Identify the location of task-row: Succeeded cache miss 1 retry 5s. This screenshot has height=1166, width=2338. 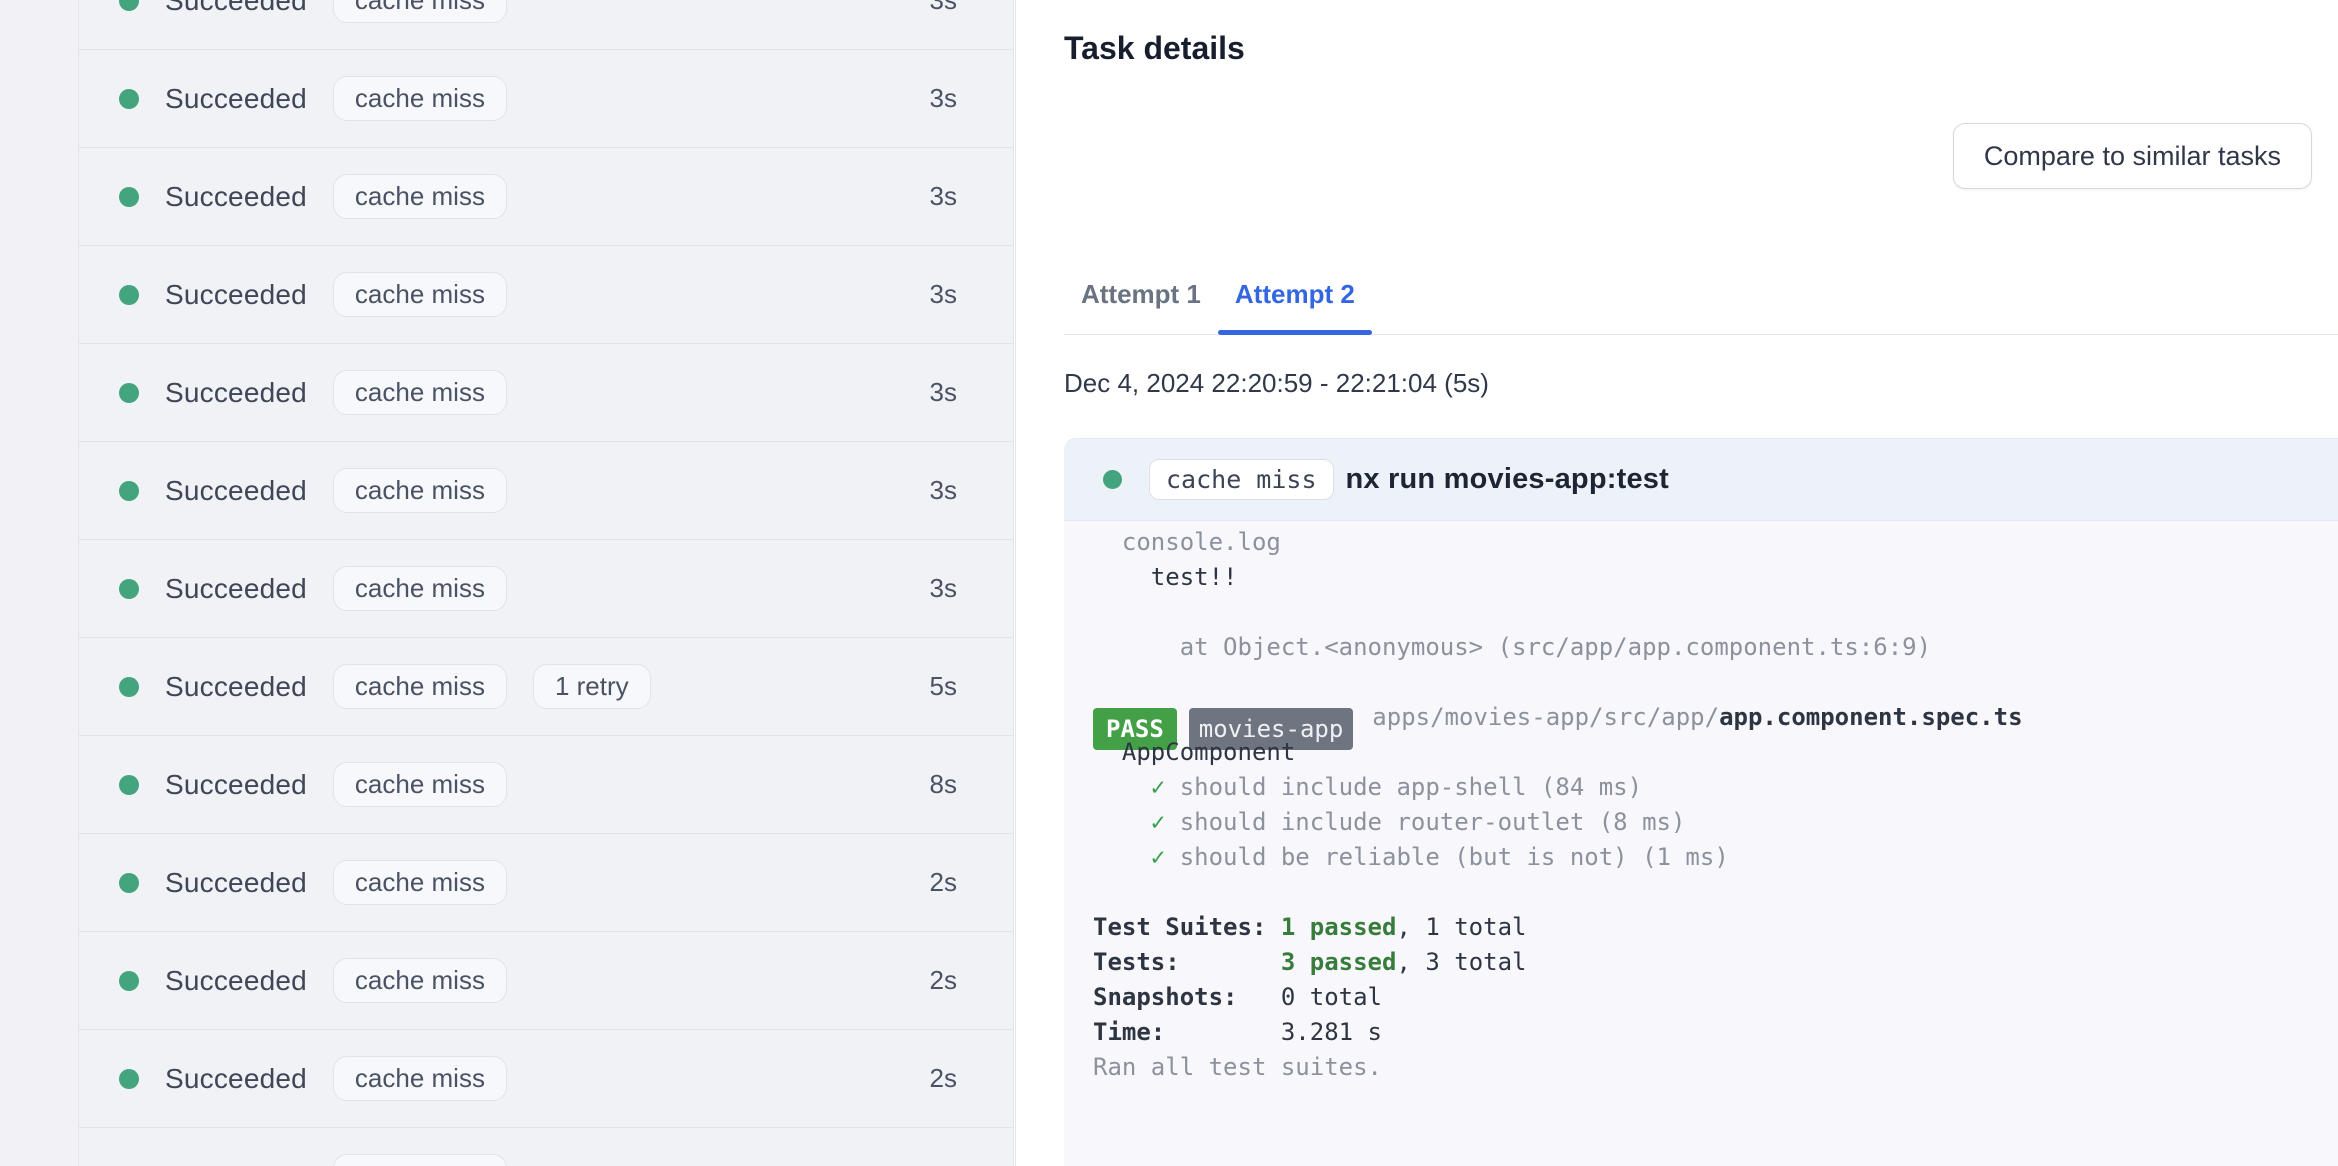
(546, 687).